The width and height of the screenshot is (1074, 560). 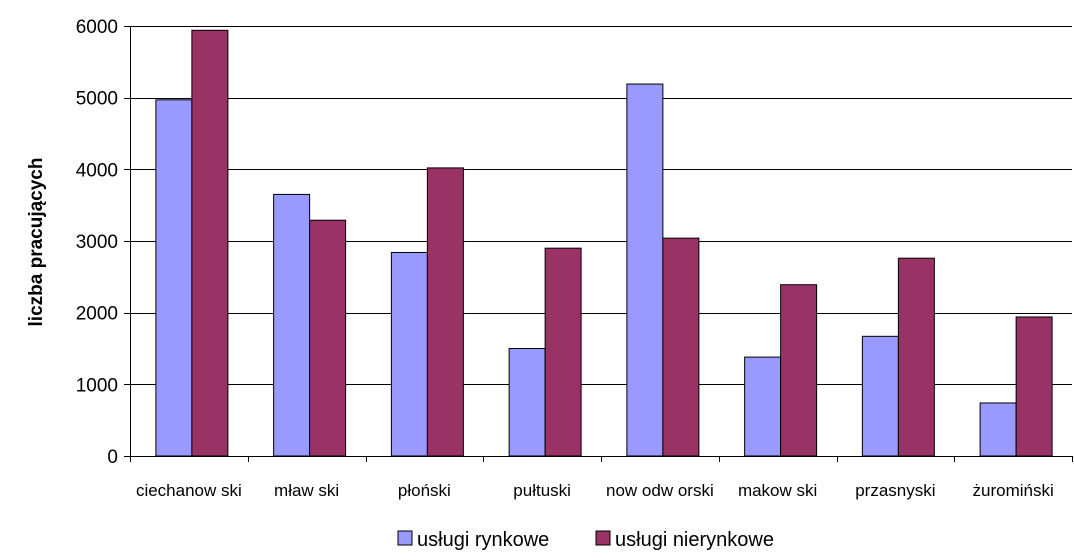 What do you see at coordinates (424, 490) in the screenshot?
I see `x-tick-label: płoński` at bounding box center [424, 490].